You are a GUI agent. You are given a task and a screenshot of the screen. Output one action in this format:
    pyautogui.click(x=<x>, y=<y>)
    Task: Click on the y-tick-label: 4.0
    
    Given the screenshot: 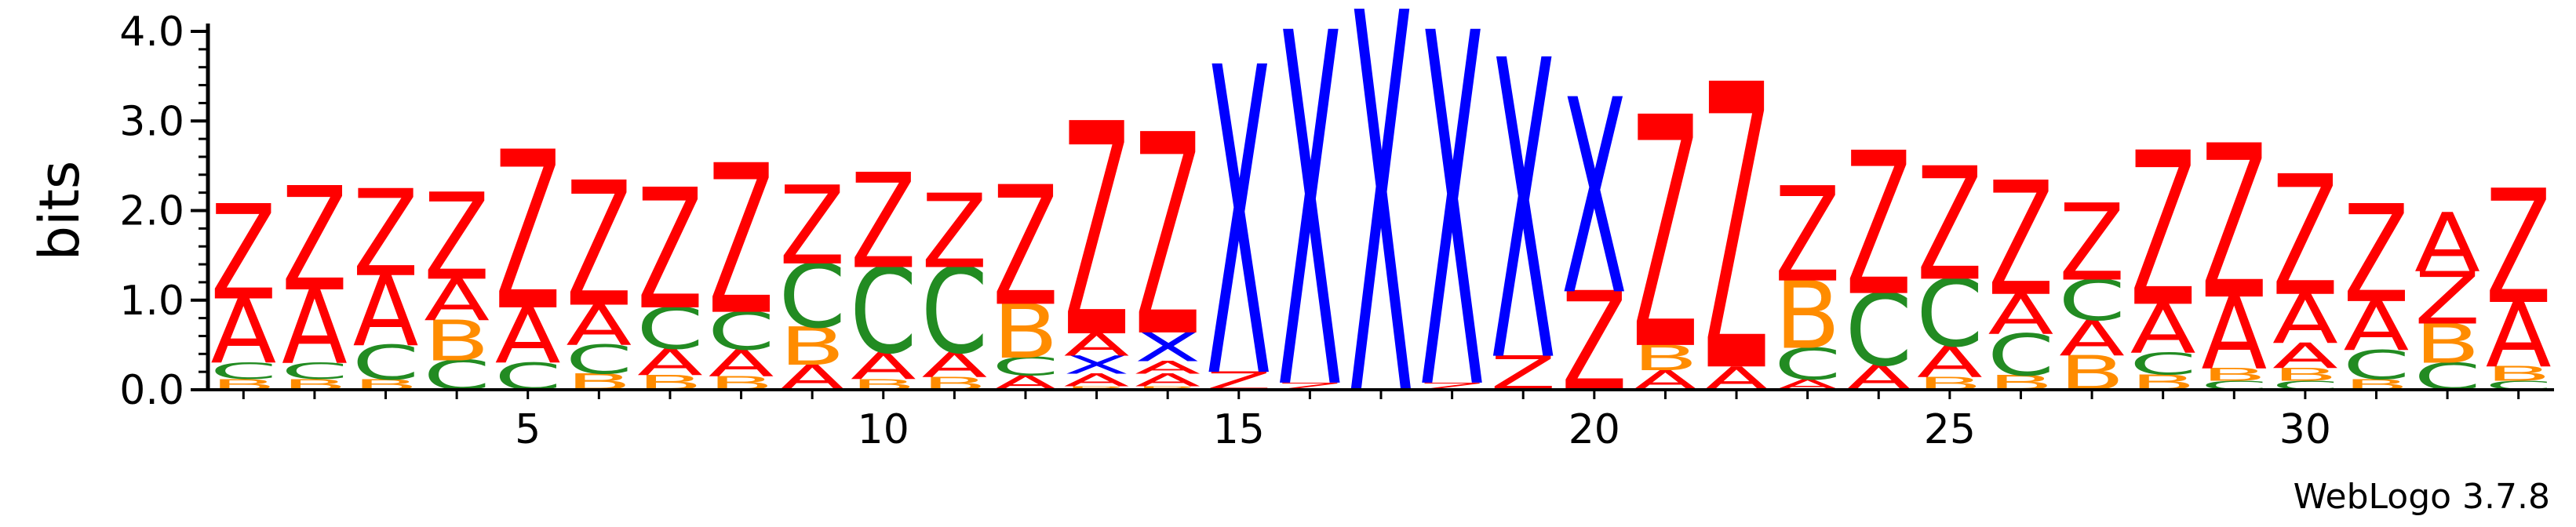 What is the action you would take?
    pyautogui.click(x=151, y=32)
    